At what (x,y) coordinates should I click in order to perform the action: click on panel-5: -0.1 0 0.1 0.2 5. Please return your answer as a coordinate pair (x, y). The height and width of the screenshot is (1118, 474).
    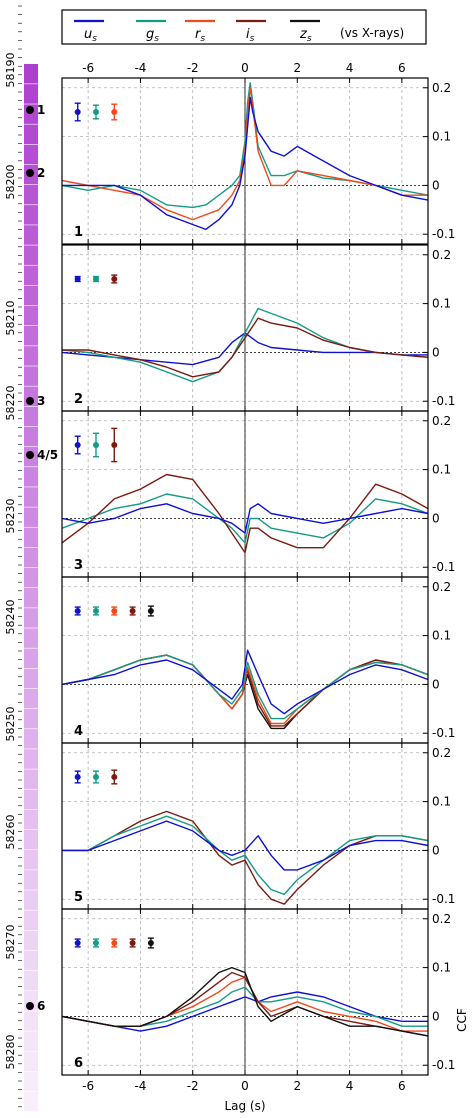
    Looking at the image, I should click on (258, 826).